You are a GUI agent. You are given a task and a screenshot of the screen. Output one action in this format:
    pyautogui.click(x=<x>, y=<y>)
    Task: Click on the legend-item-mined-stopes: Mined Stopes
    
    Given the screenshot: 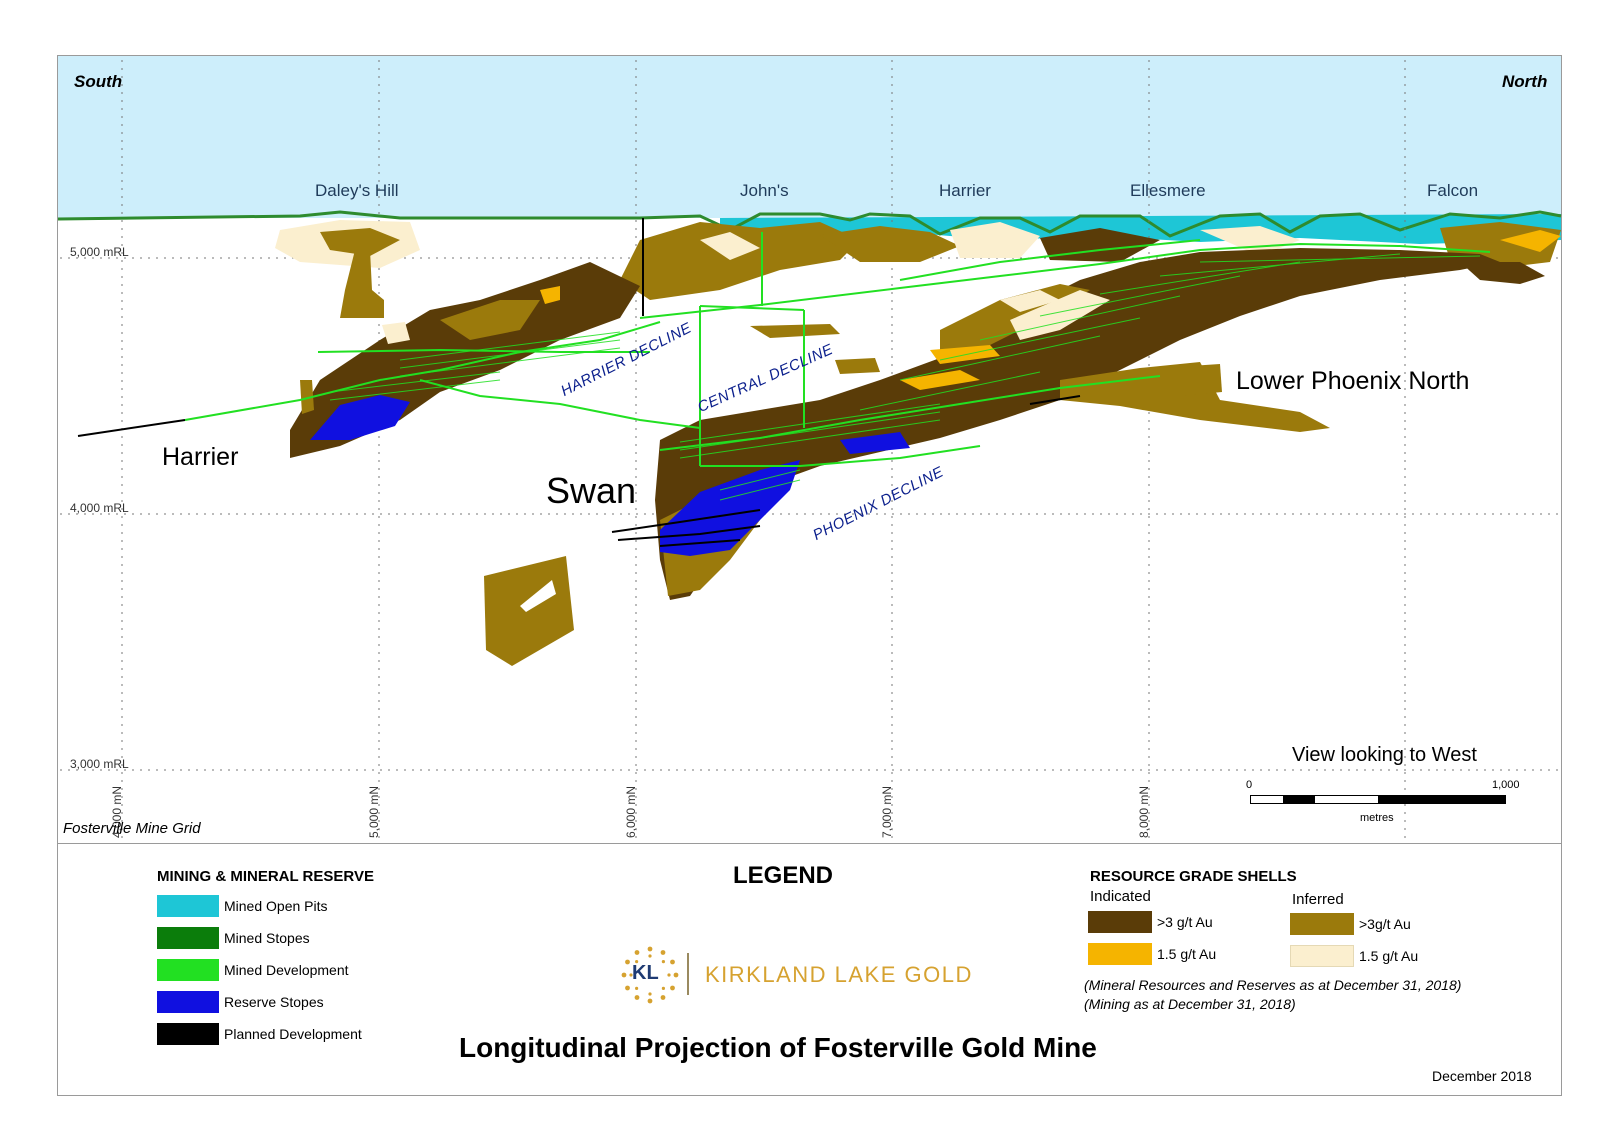 What is the action you would take?
    pyautogui.click(x=259, y=938)
    